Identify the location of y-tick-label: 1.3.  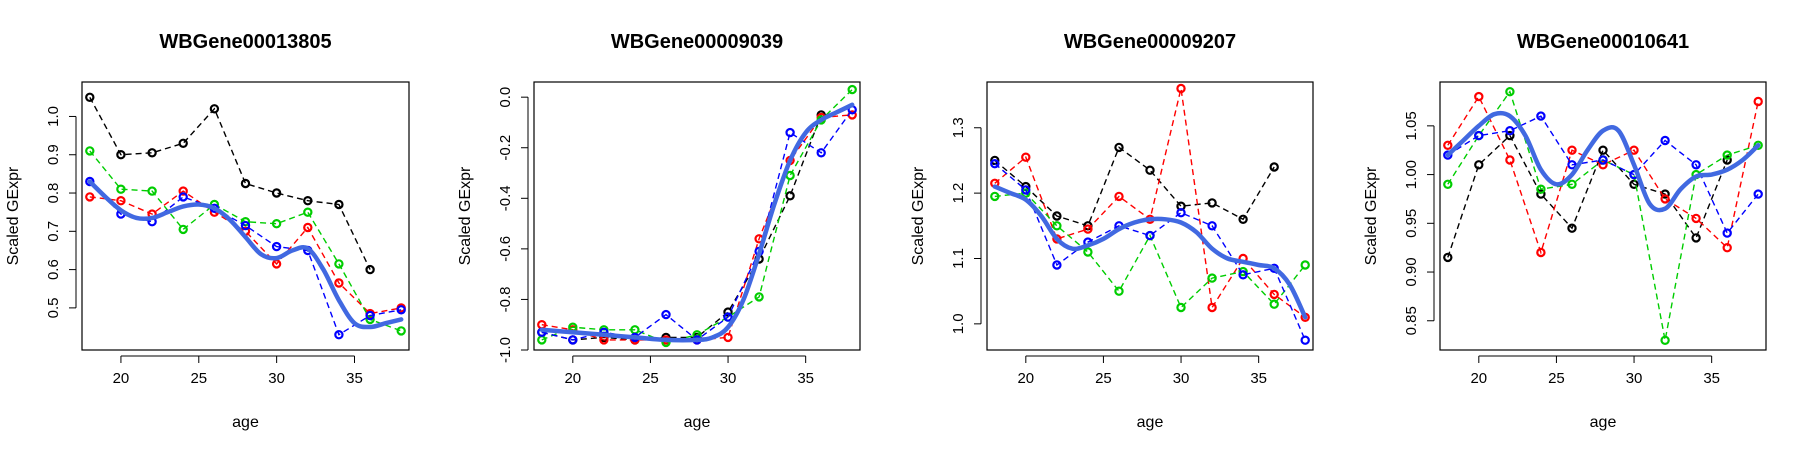
(958, 127).